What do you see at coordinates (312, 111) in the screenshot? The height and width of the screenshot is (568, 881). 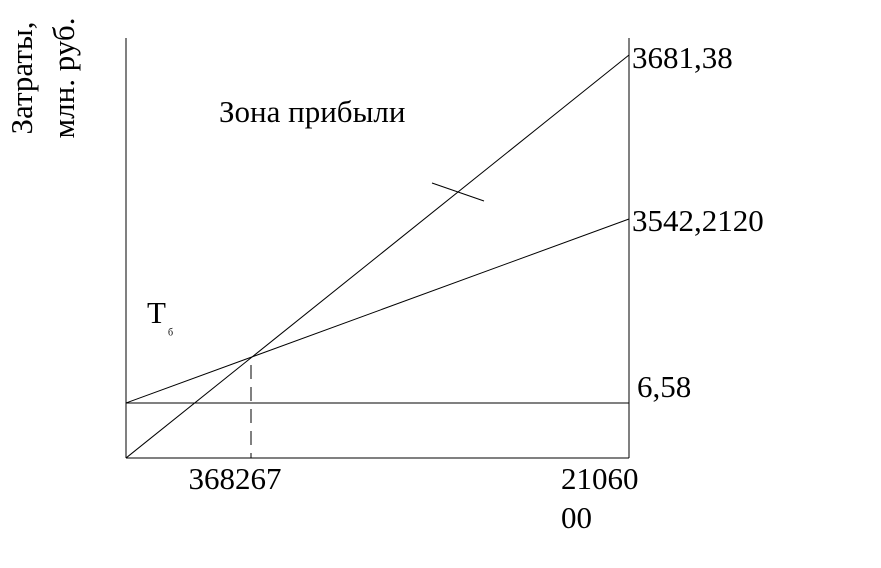 I see `zone-label: Зона прибыли` at bounding box center [312, 111].